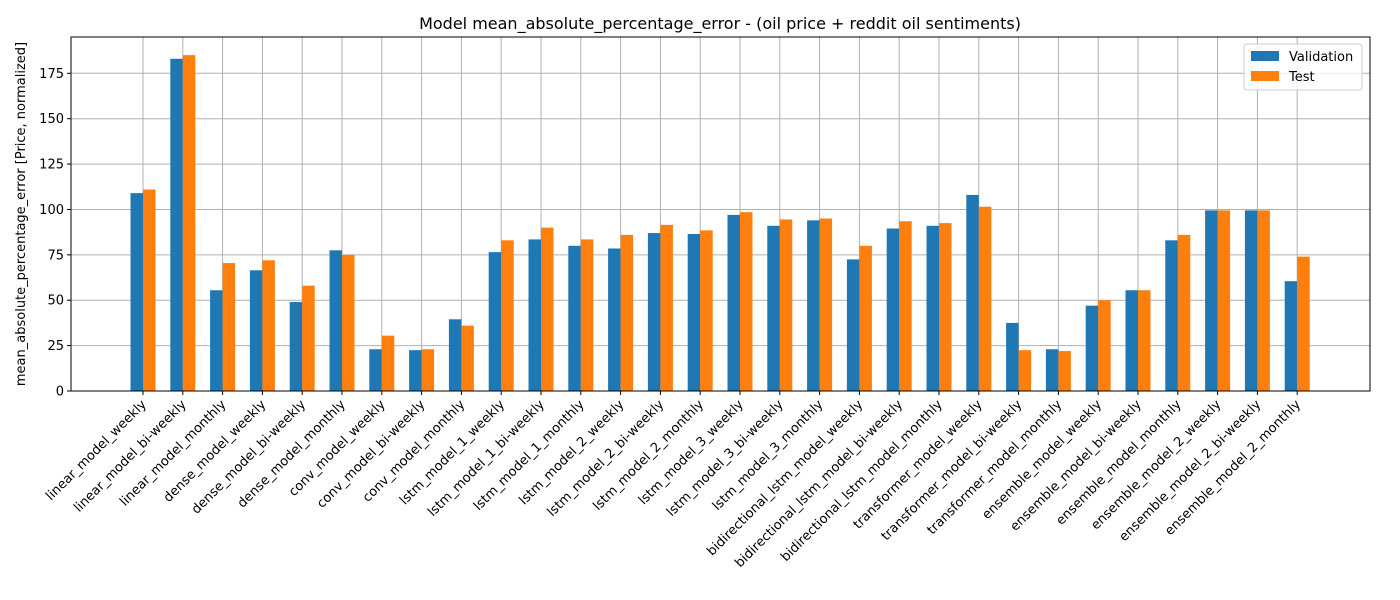 This screenshot has height=600, width=1400. I want to click on y-tick-label: 100, so click(51, 210).